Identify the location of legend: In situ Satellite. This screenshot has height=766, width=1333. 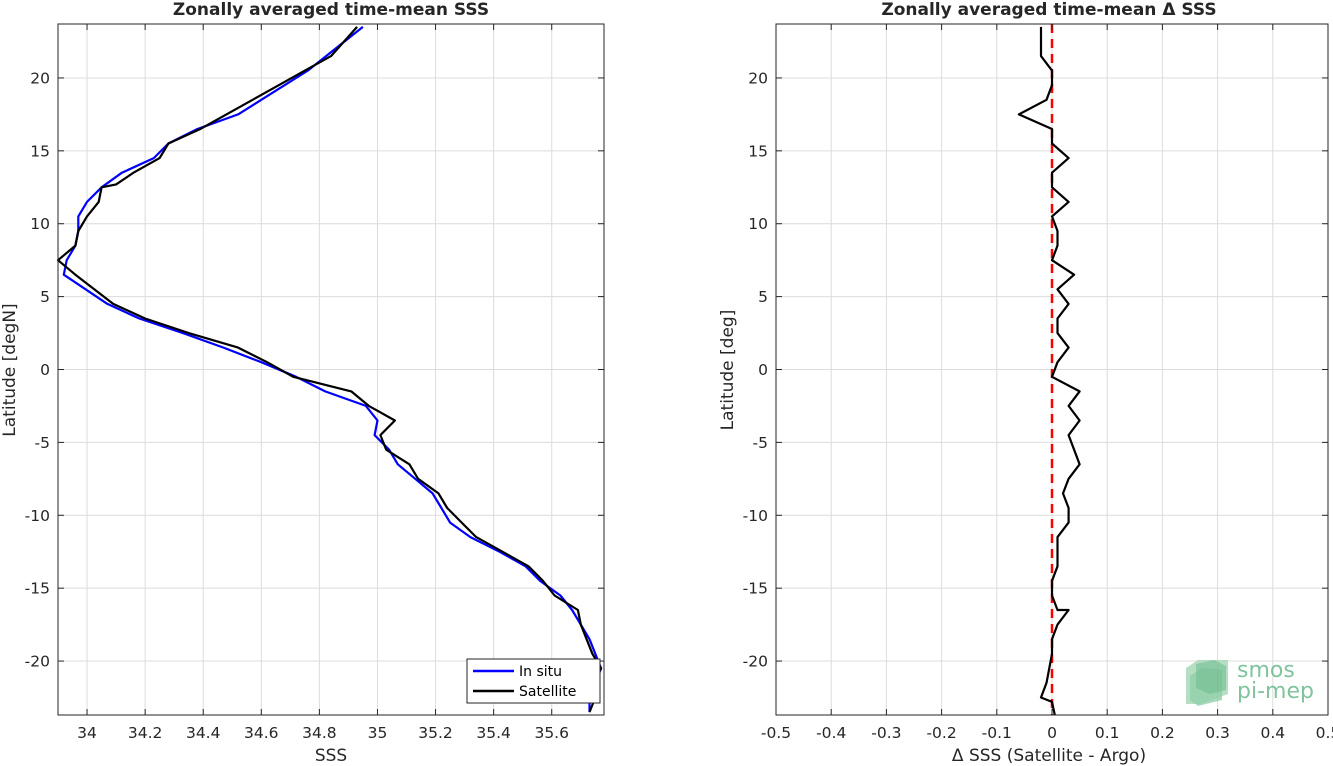
(533, 681).